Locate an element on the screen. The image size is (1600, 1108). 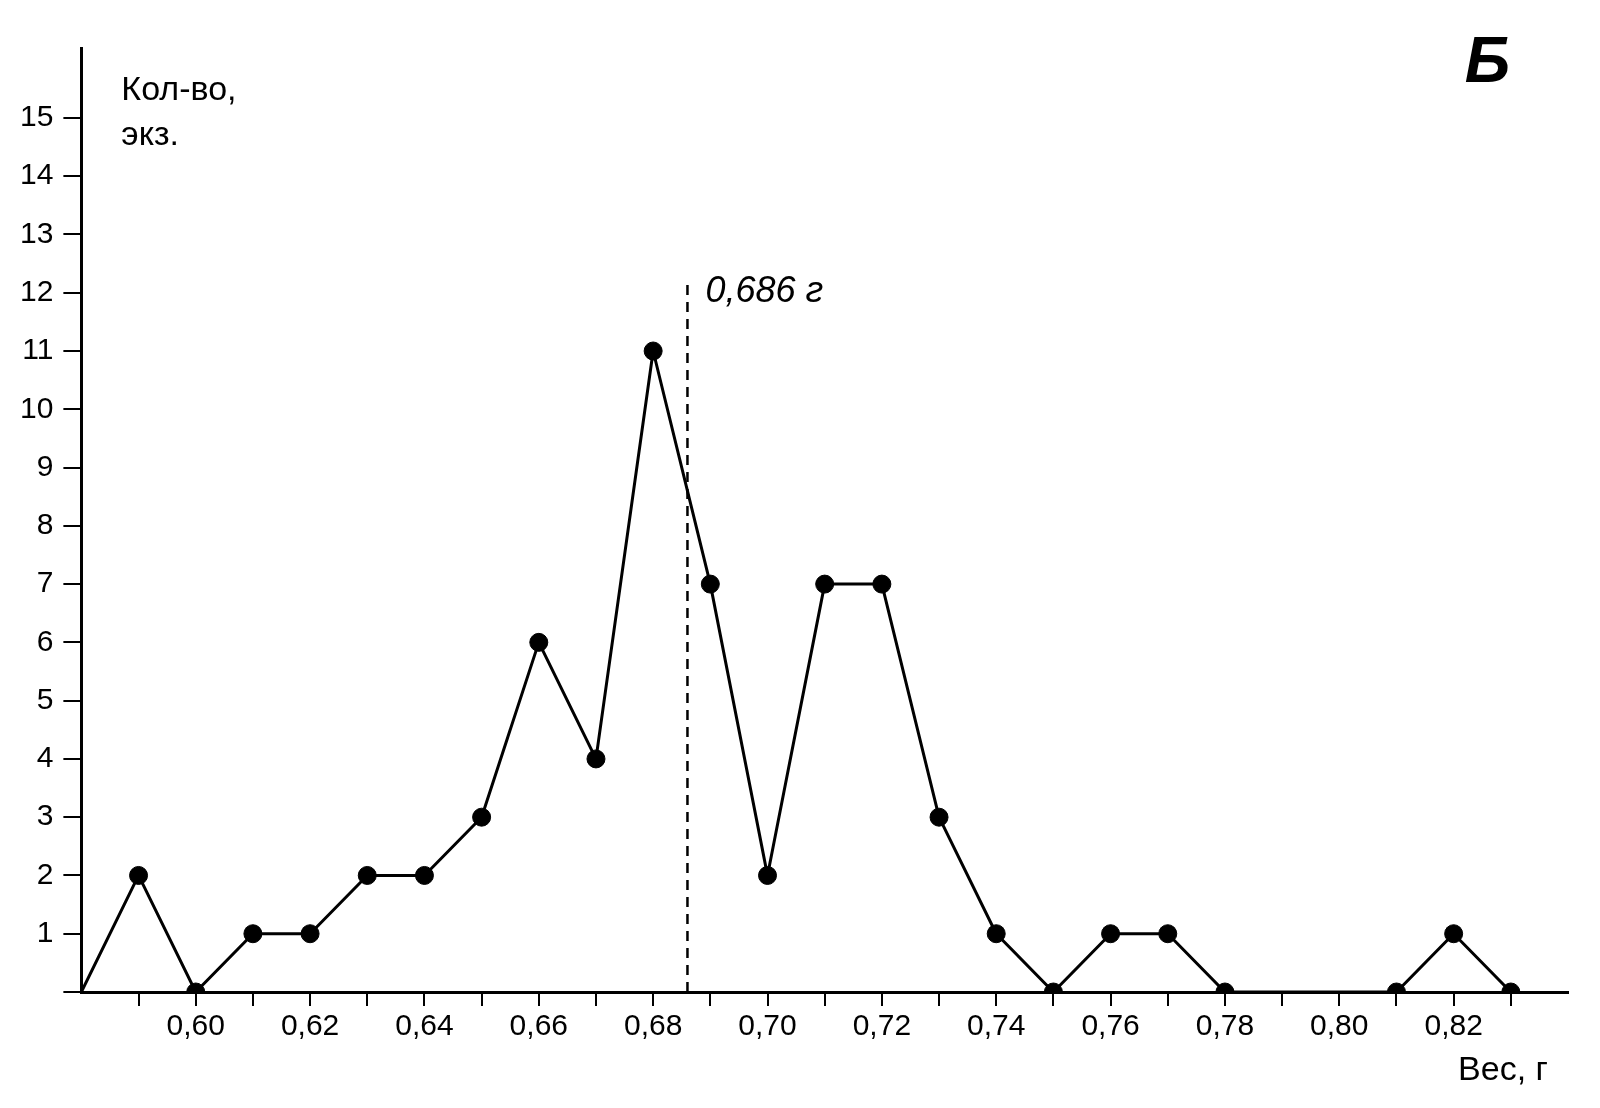
annotation: Б is located at coordinates (1487, 60).